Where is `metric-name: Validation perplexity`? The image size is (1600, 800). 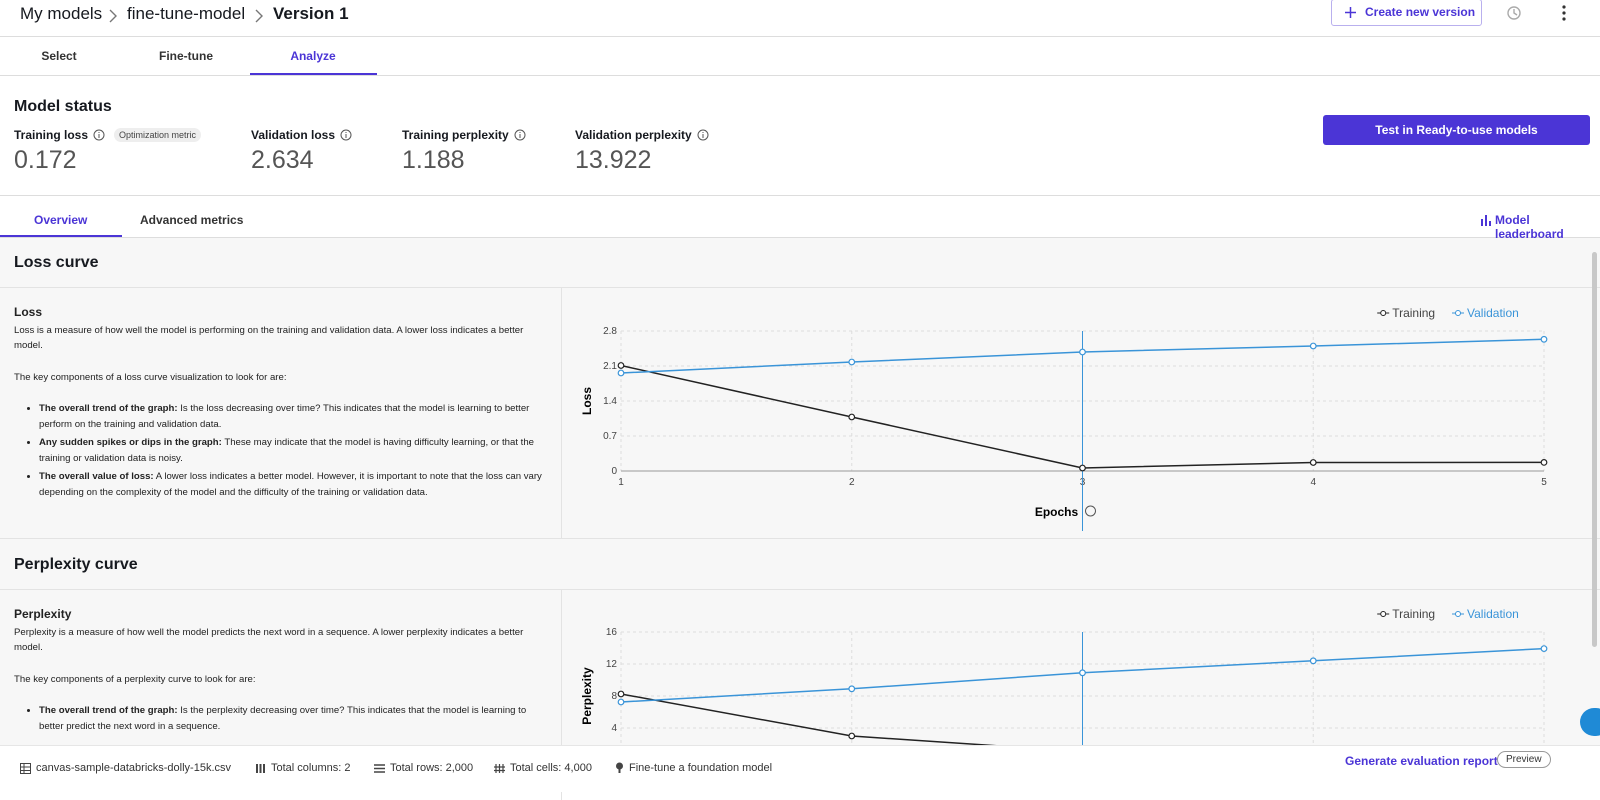 metric-name: Validation perplexity is located at coordinates (633, 135).